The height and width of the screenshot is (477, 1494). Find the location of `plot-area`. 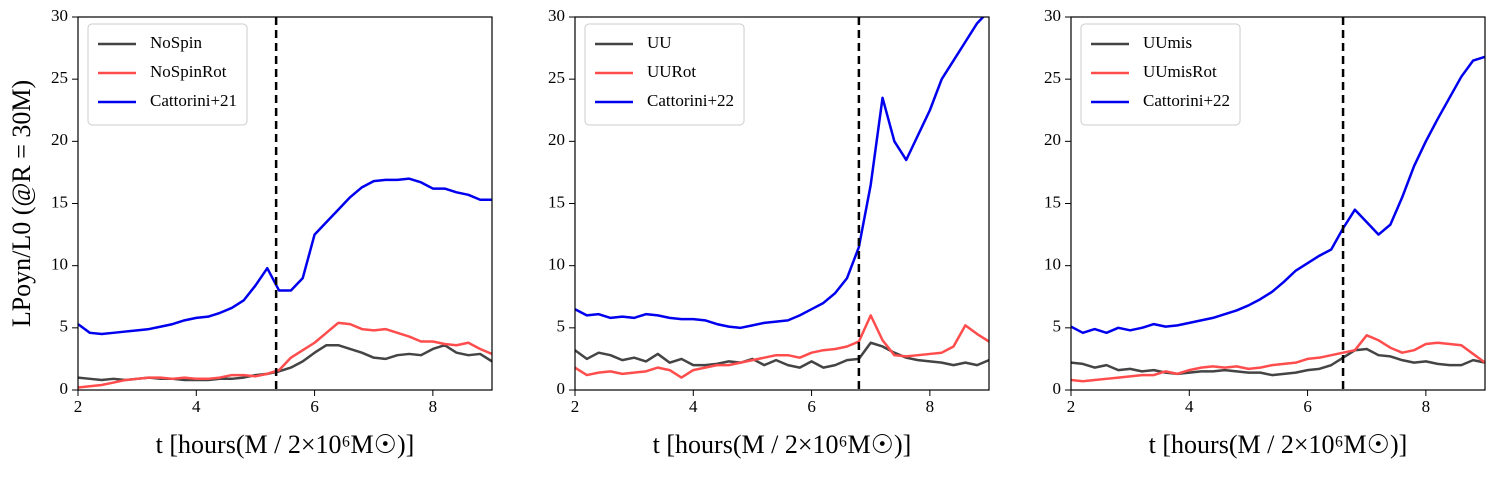

plot-area is located at coordinates (285, 283).